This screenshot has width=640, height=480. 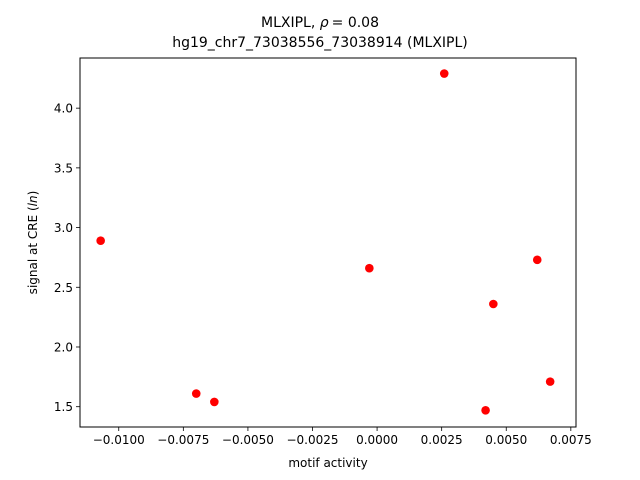 What do you see at coordinates (33, 200) in the screenshot?
I see `y-axis-label-italic: ln` at bounding box center [33, 200].